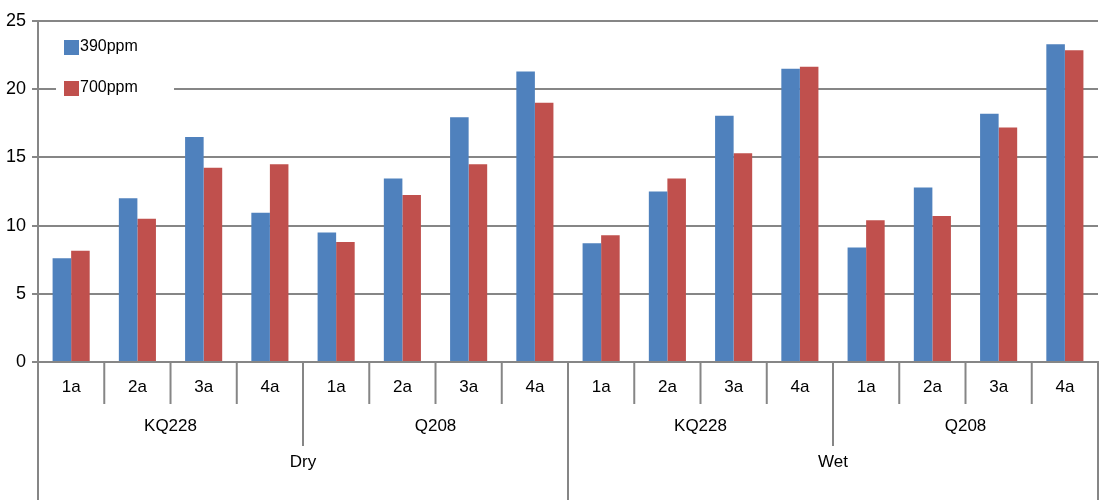  Describe the element at coordinates (16, 88) in the screenshot. I see `y-tick-label: 20` at that location.